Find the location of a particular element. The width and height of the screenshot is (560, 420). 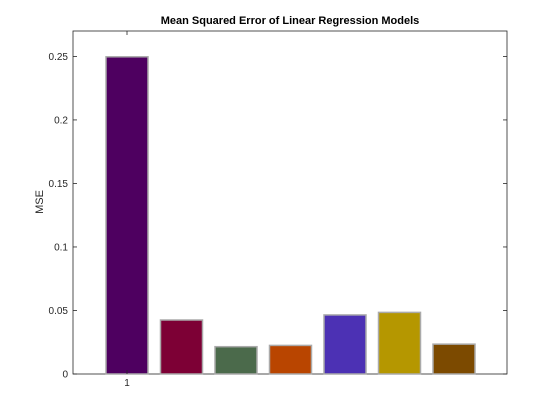

y-tick-label: 0.1 is located at coordinates (61, 247).